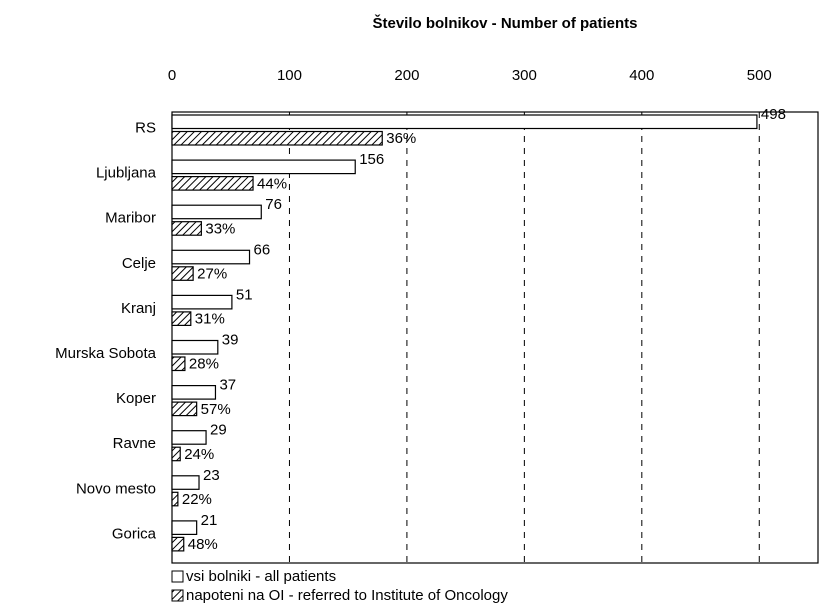  I want to click on x-tick-label: 0, so click(172, 75).